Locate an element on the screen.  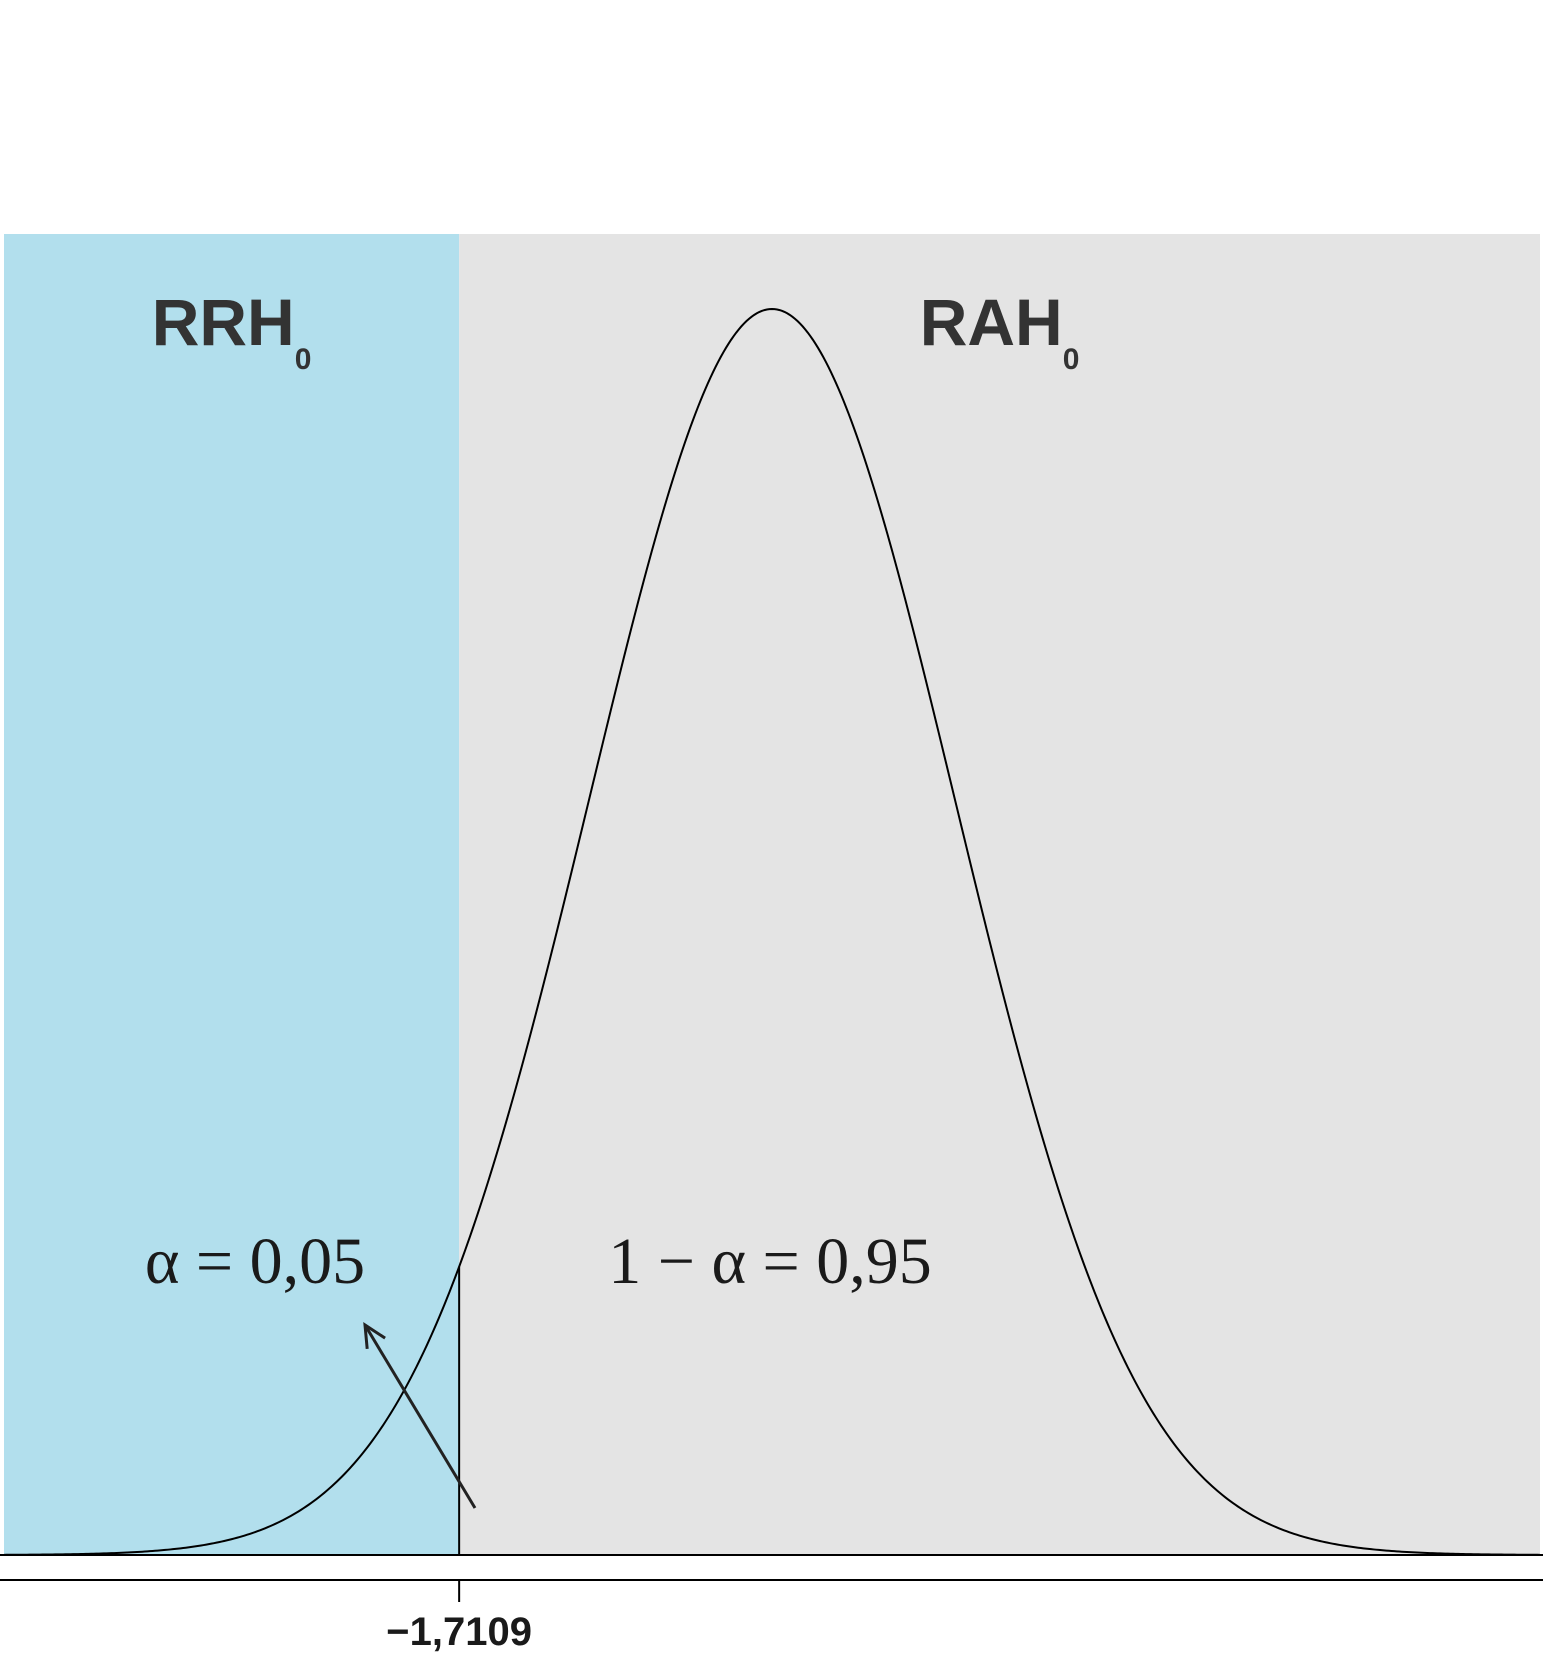
rejection-region-subscript: 0 is located at coordinates (303, 359).